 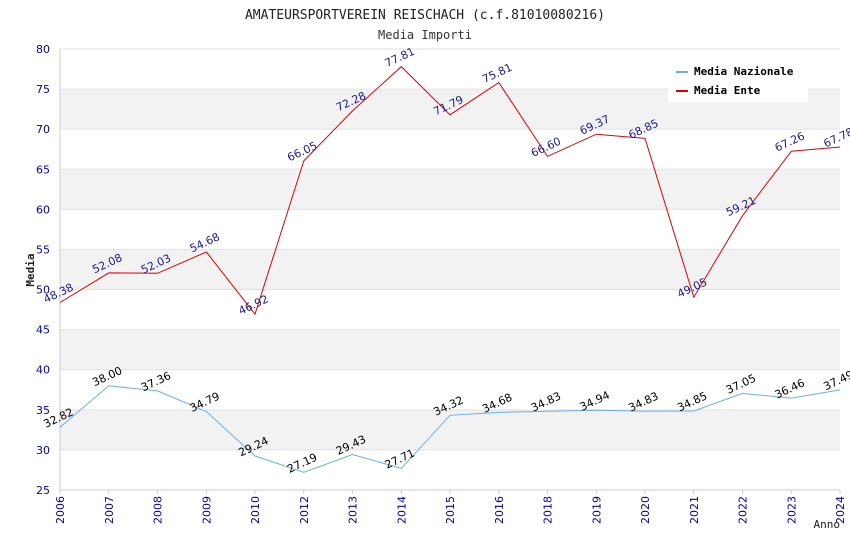 What do you see at coordinates (43, 129) in the screenshot?
I see `y-tick-label: 70` at bounding box center [43, 129].